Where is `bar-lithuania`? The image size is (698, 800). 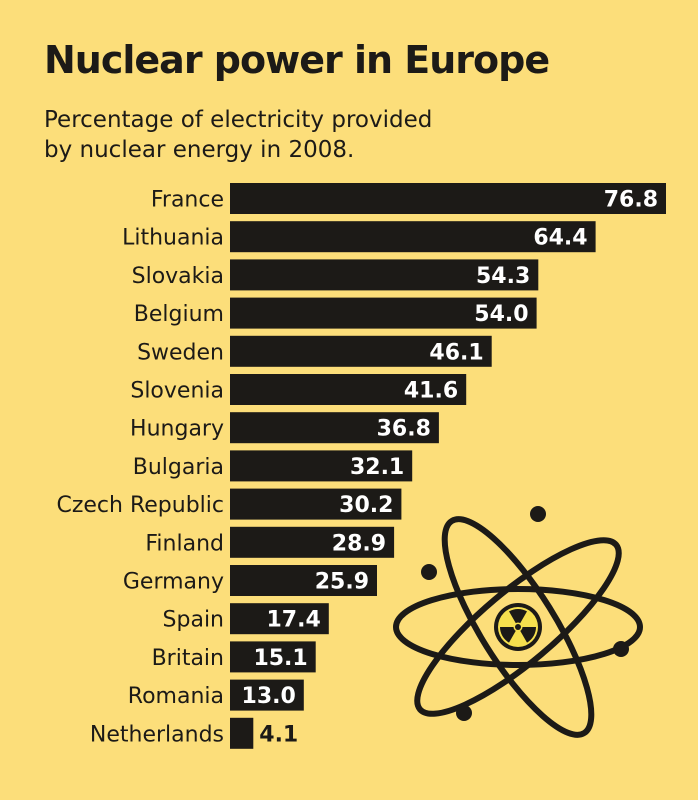
bar-lithuania is located at coordinates (413, 237).